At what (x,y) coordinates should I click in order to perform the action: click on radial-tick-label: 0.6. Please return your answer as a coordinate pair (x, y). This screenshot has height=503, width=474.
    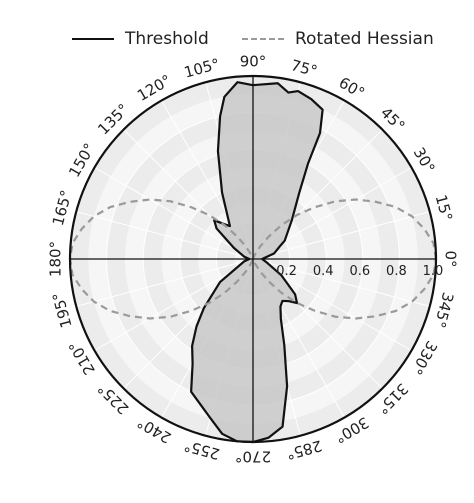
    Looking at the image, I should click on (359, 271).